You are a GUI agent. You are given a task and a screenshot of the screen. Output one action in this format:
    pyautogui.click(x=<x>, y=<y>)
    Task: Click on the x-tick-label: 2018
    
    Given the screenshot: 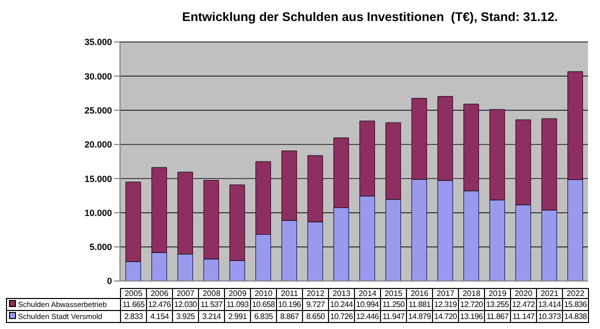 What is the action you would take?
    pyautogui.click(x=471, y=293)
    